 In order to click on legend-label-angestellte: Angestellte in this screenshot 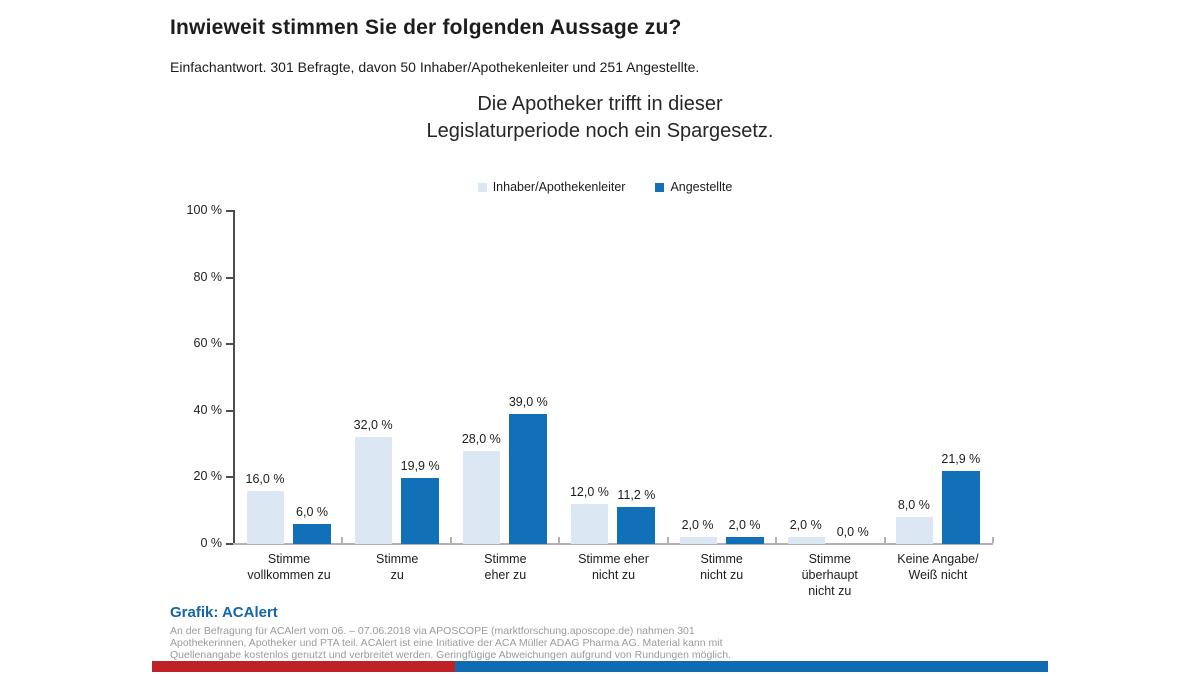, I will do `click(701, 187)`.